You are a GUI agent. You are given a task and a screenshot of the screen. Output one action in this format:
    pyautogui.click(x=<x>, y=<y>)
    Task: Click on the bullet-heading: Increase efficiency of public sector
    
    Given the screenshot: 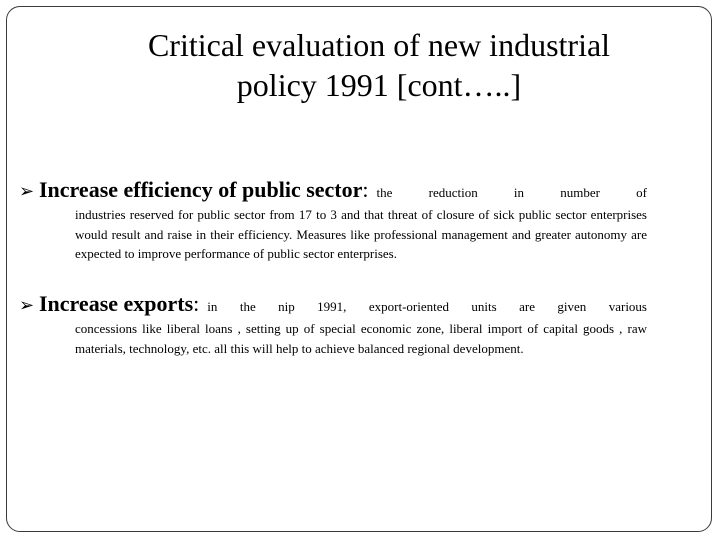 What is the action you would take?
    pyautogui.click(x=201, y=189)
    